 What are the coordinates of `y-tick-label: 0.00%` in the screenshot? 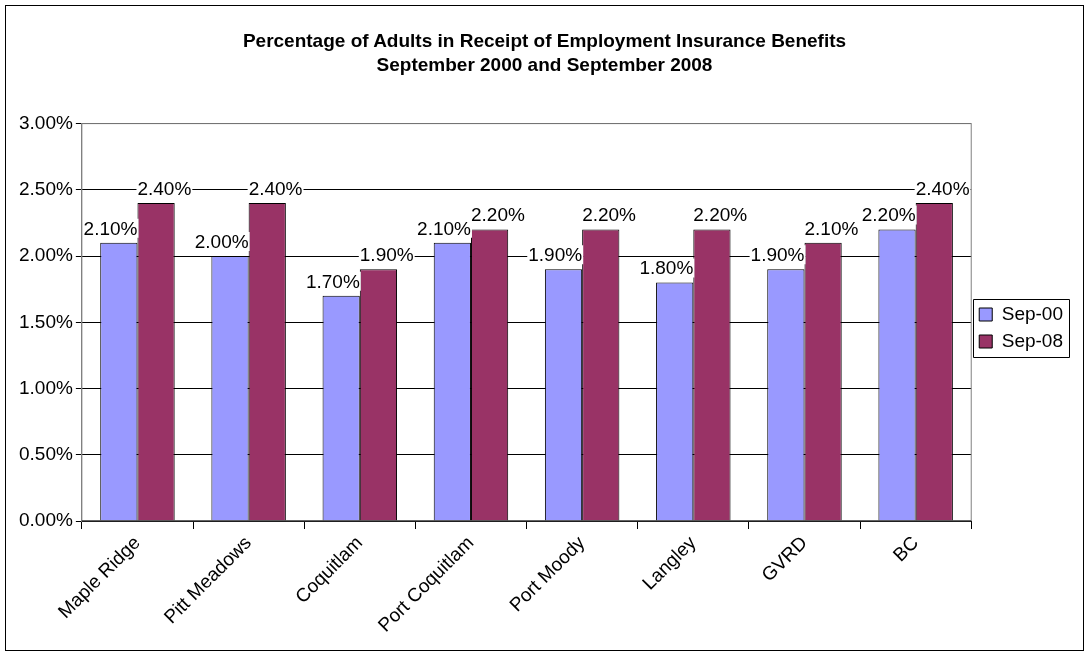 It's located at (46, 520).